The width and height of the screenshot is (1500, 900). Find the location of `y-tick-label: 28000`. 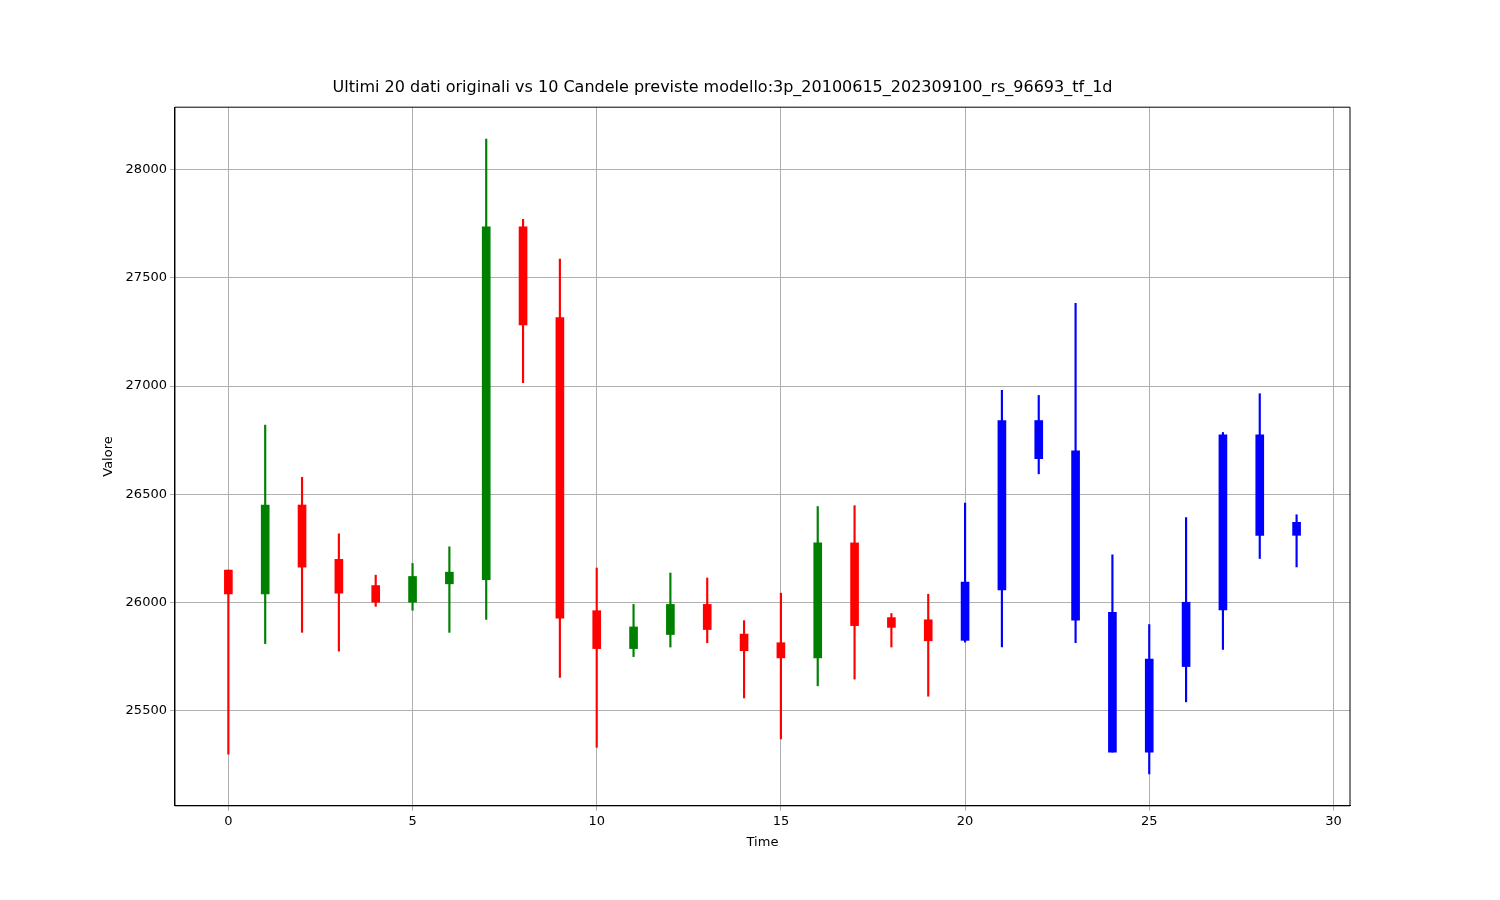

y-tick-label: 28000 is located at coordinates (146, 168).